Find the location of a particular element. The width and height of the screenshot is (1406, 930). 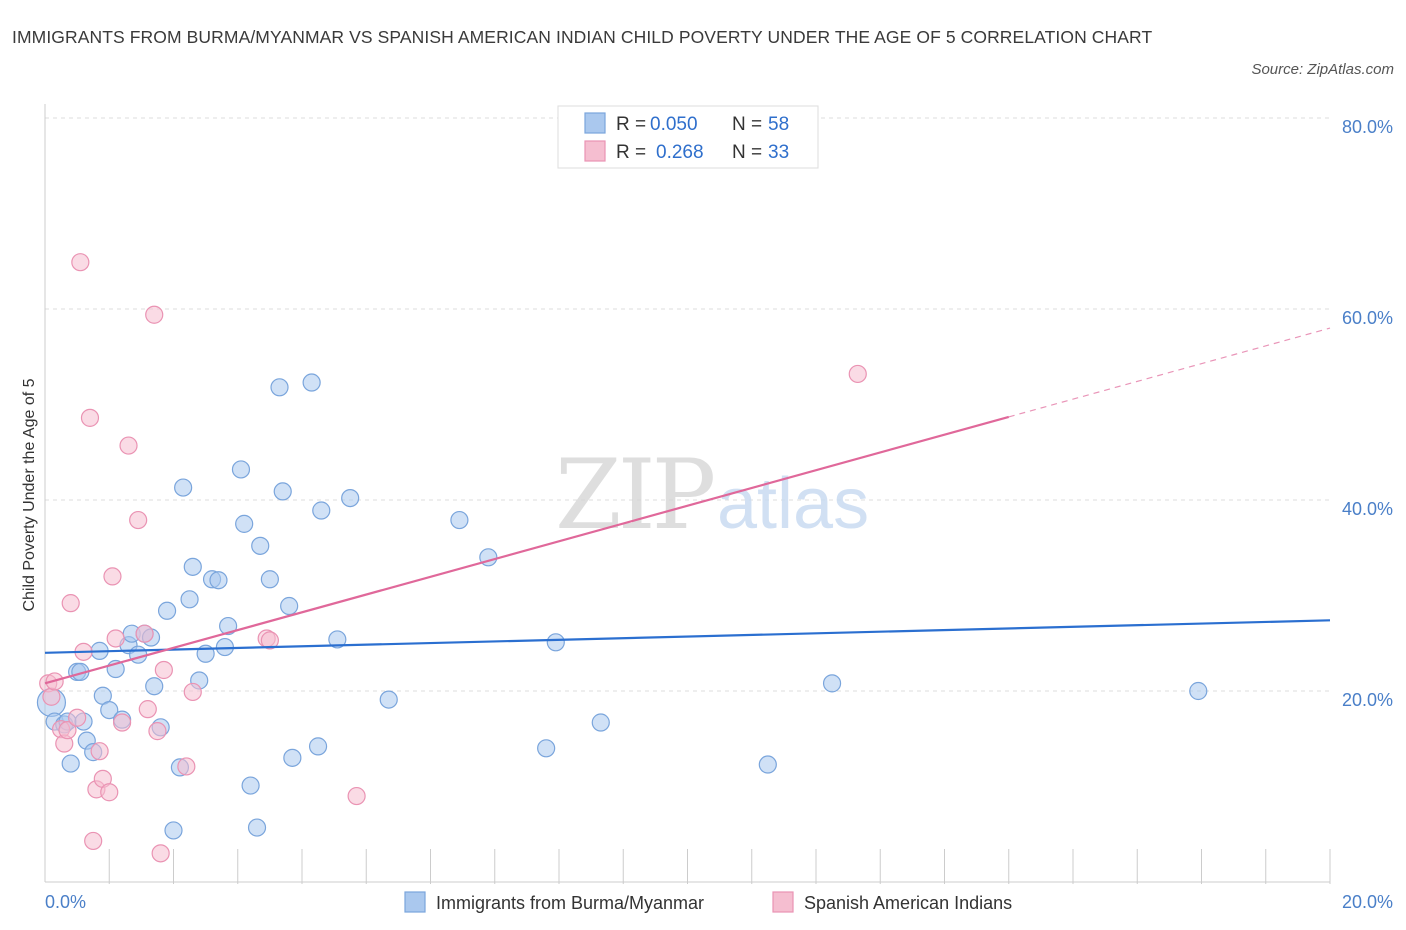

series-name-pink: Spanish American Indians is located at coordinates (908, 903).